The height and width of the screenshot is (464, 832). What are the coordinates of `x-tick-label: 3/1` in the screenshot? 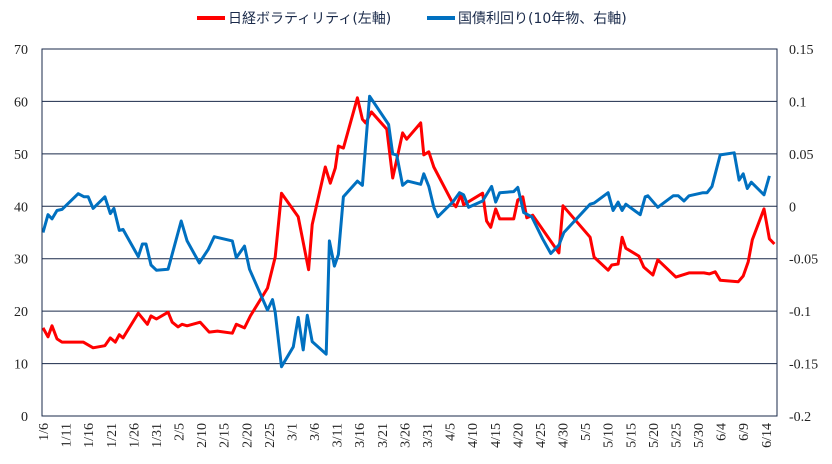 It's located at (292, 432).